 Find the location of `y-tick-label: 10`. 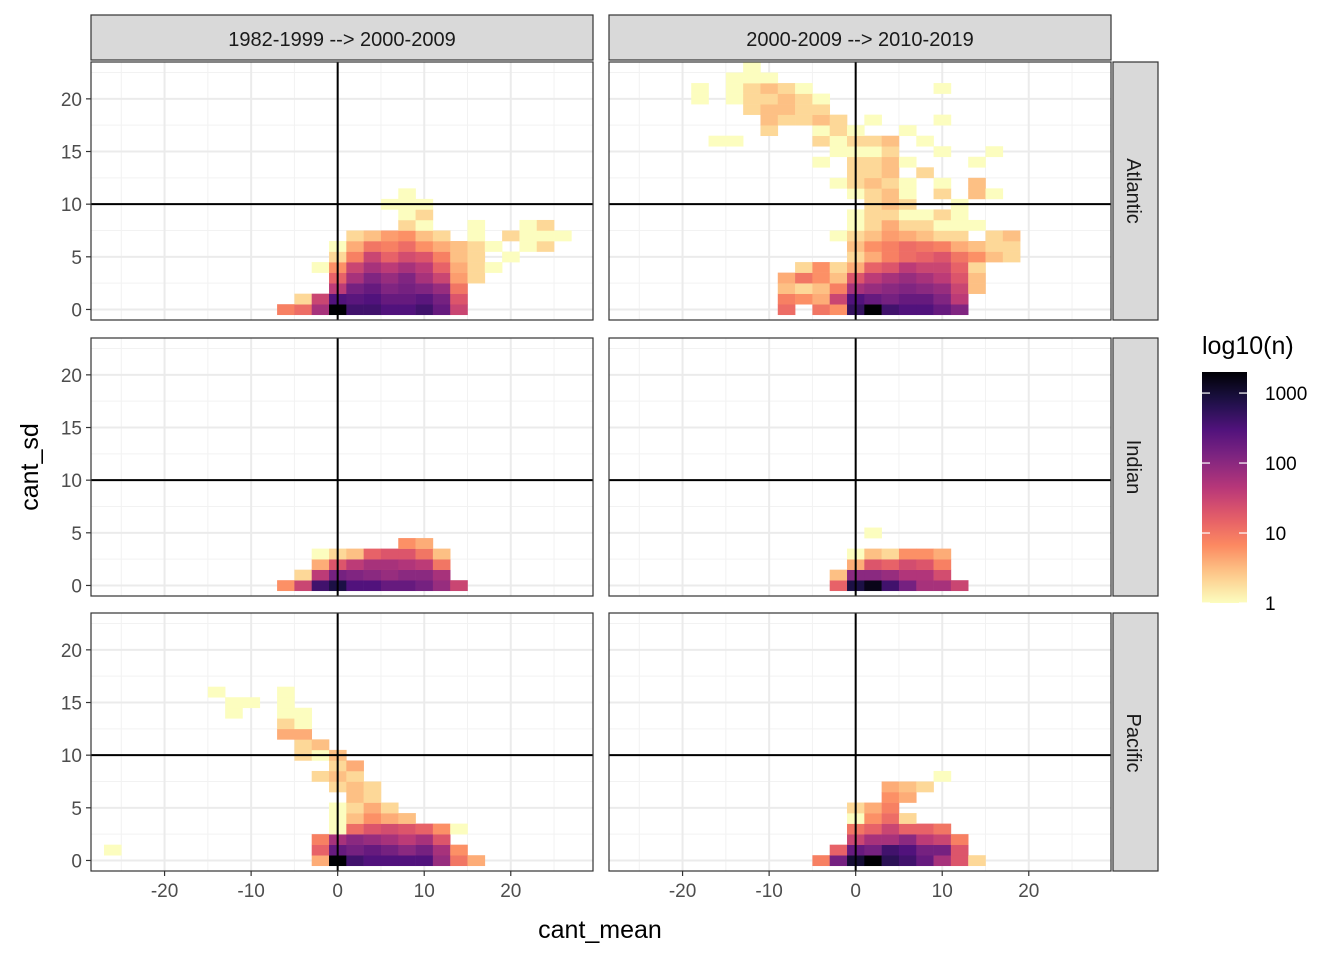

y-tick-label: 10 is located at coordinates (71, 481).